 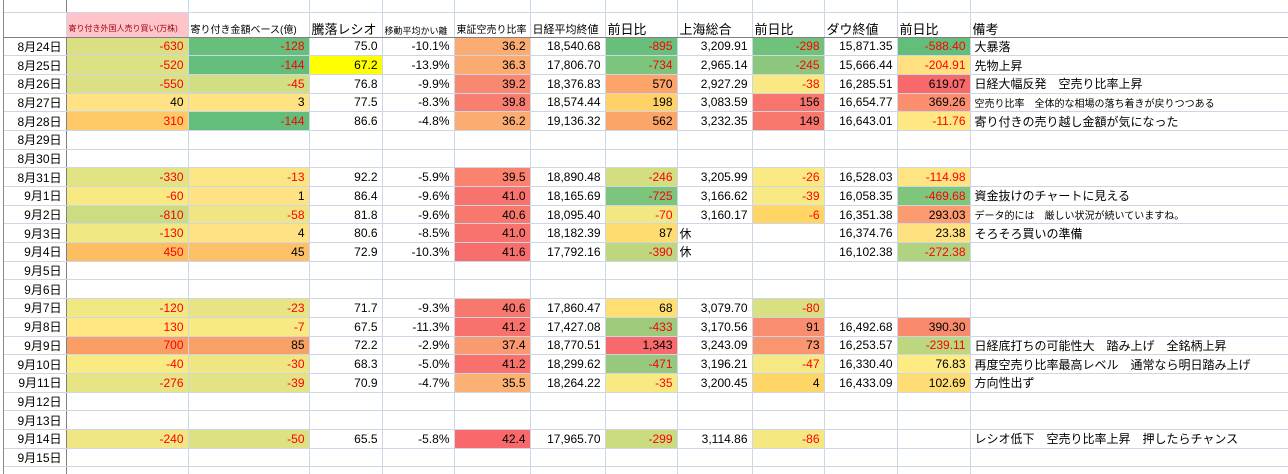 What do you see at coordinates (249, 84) in the screenshot?
I see `cell-open_amount: -45` at bounding box center [249, 84].